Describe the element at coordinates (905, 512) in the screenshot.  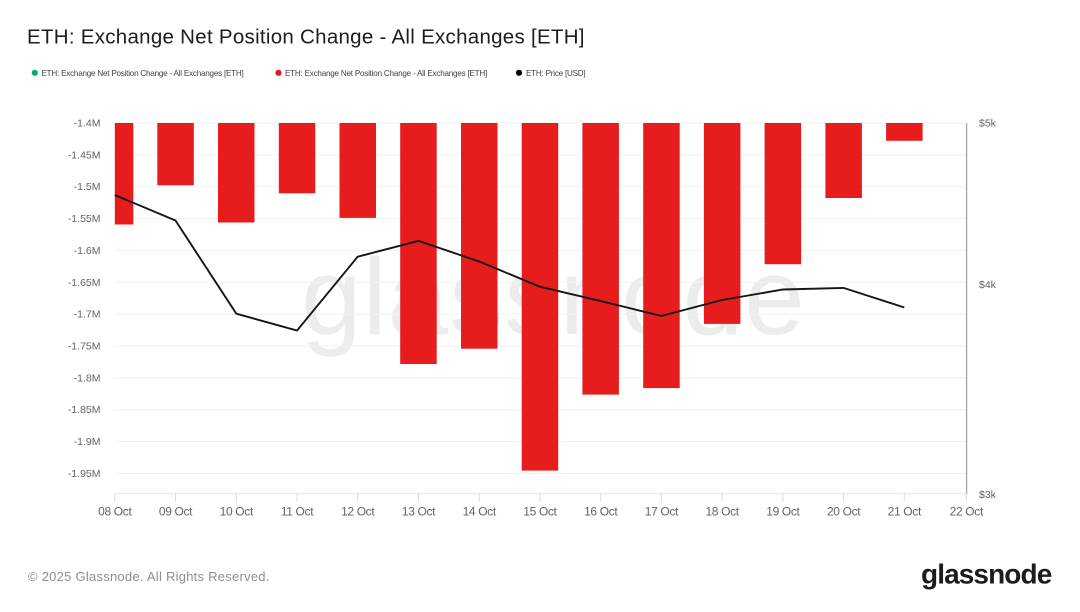
I see `svg-text: 21 Oct` at that location.